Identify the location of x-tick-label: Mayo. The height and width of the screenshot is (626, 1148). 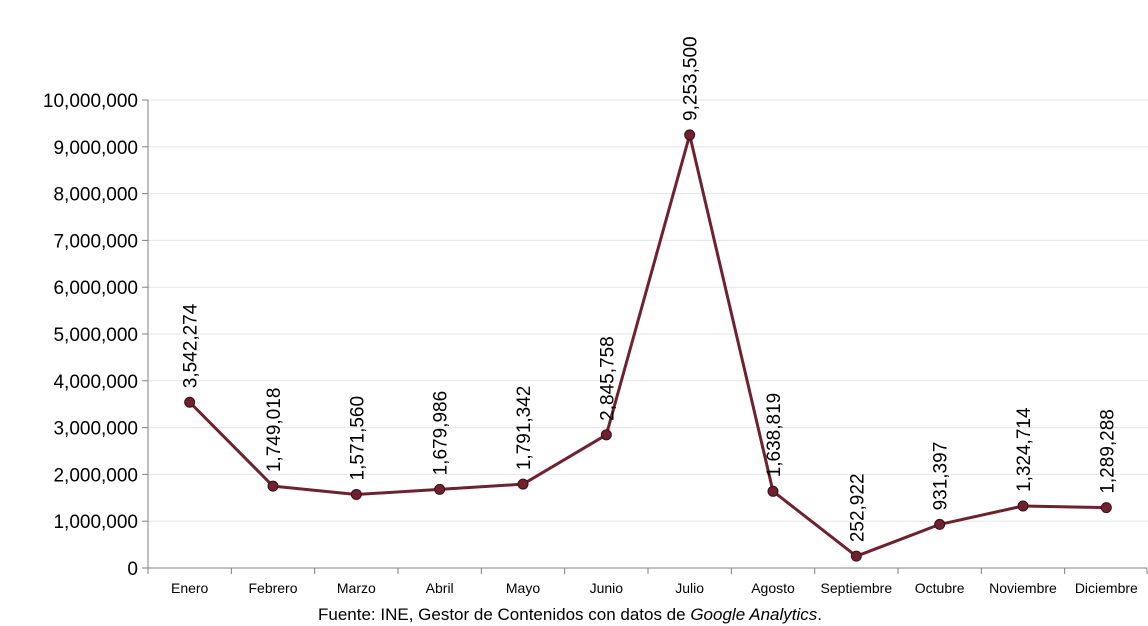
(523, 588).